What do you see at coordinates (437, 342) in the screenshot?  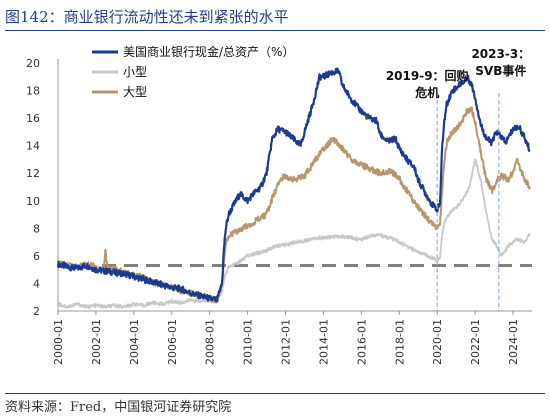 I see `x-tick-label: 2020-01` at bounding box center [437, 342].